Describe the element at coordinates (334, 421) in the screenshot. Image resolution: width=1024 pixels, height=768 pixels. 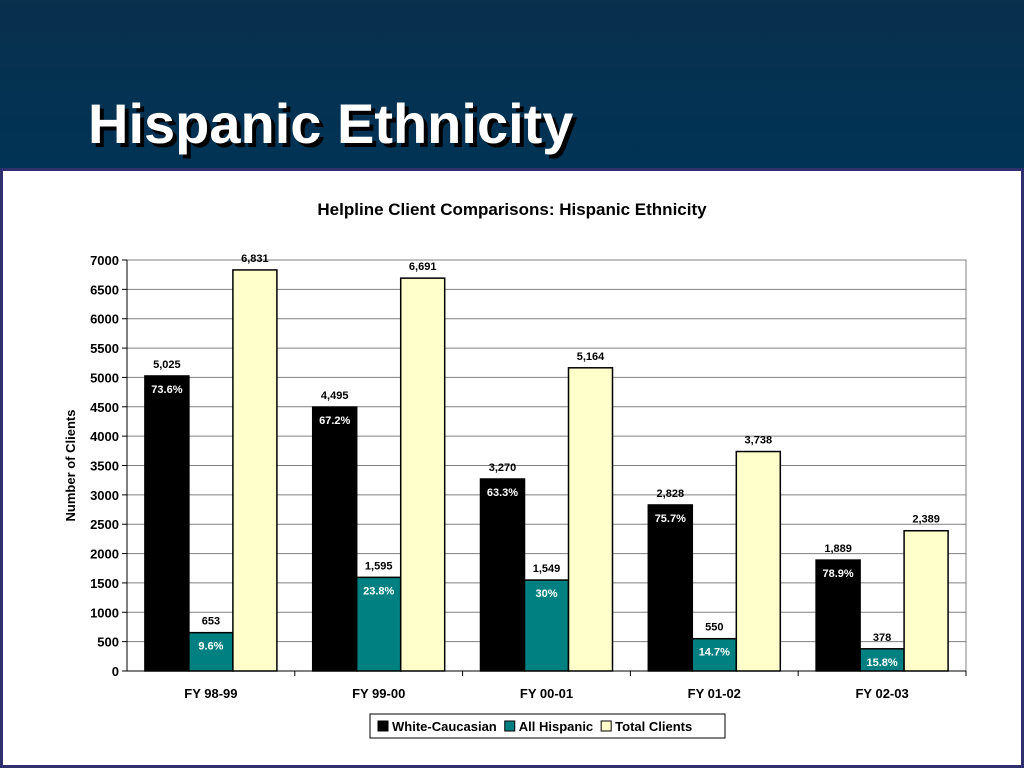
I see `percent-label: 67.2%` at that location.